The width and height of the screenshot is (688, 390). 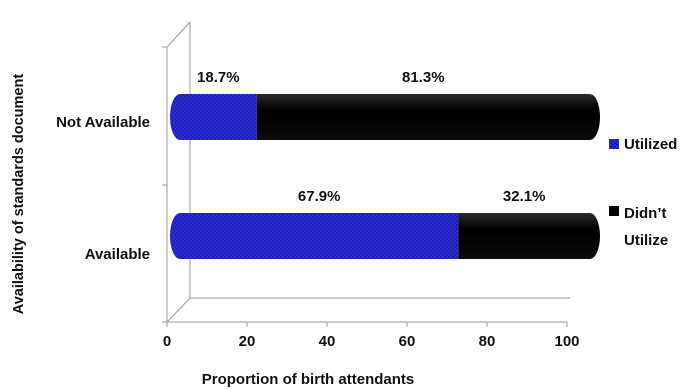 What do you see at coordinates (308, 379) in the screenshot?
I see `x-axis-title: Proportion of birth attendants` at bounding box center [308, 379].